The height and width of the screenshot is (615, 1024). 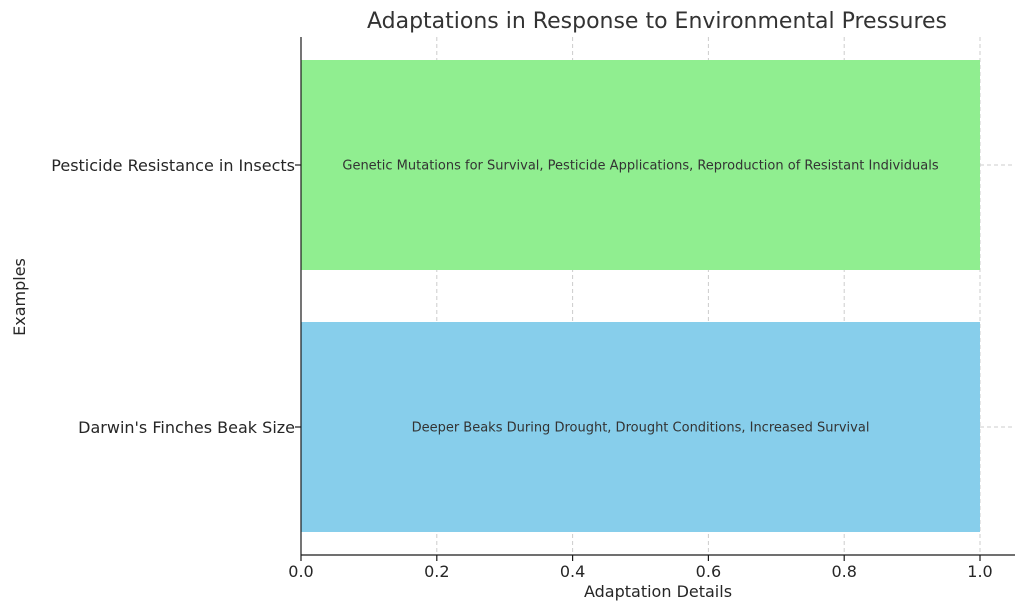 I want to click on x-tick-label: 0.0, so click(x=300, y=571).